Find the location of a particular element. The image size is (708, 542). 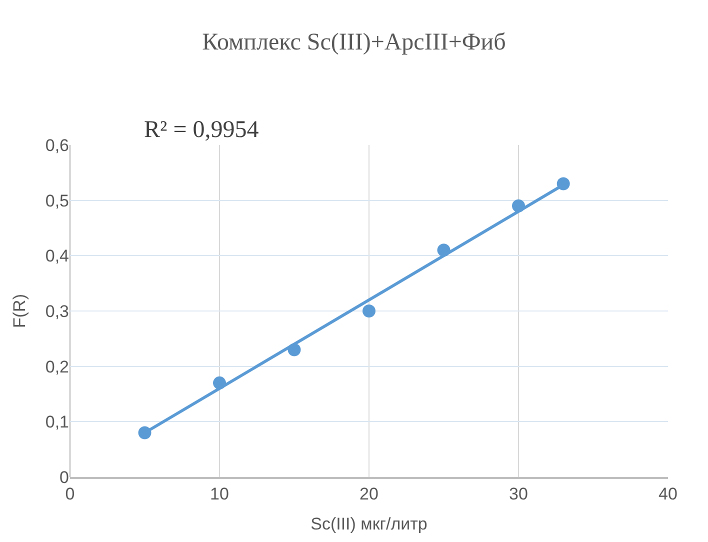

x-tick-label: 10 is located at coordinates (219, 494).